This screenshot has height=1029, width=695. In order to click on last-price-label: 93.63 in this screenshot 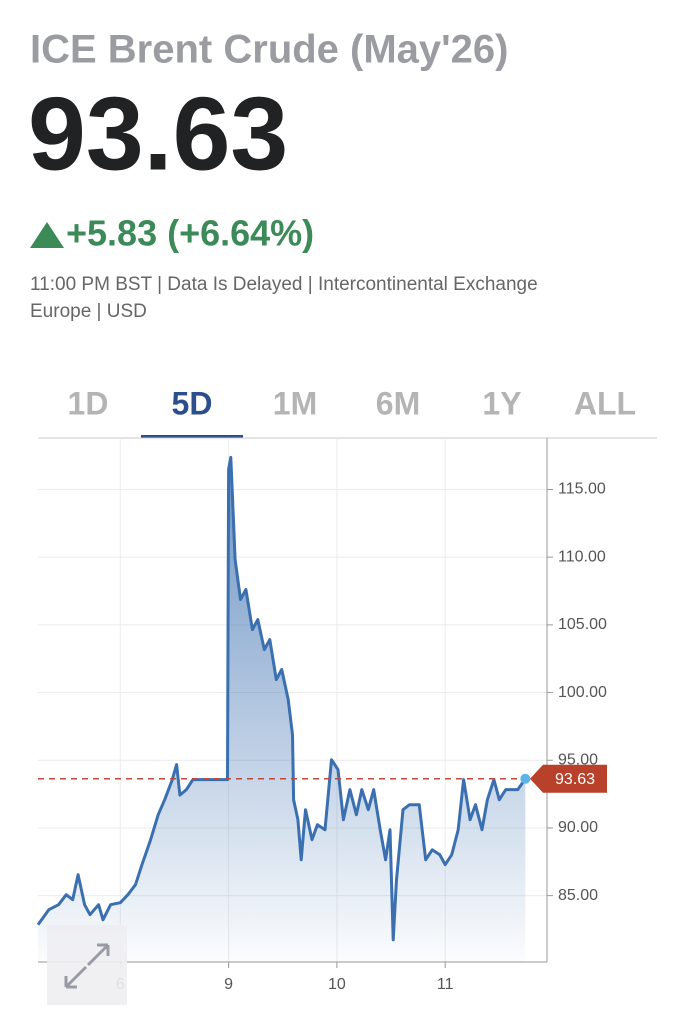, I will do `click(575, 779)`.